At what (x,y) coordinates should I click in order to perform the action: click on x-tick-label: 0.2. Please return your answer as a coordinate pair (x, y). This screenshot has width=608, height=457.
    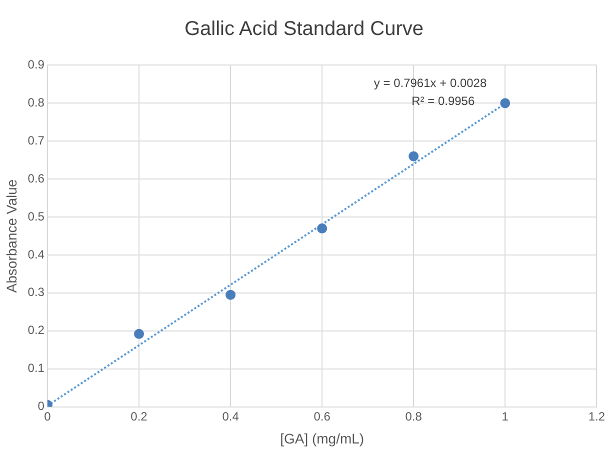
    Looking at the image, I should click on (139, 416).